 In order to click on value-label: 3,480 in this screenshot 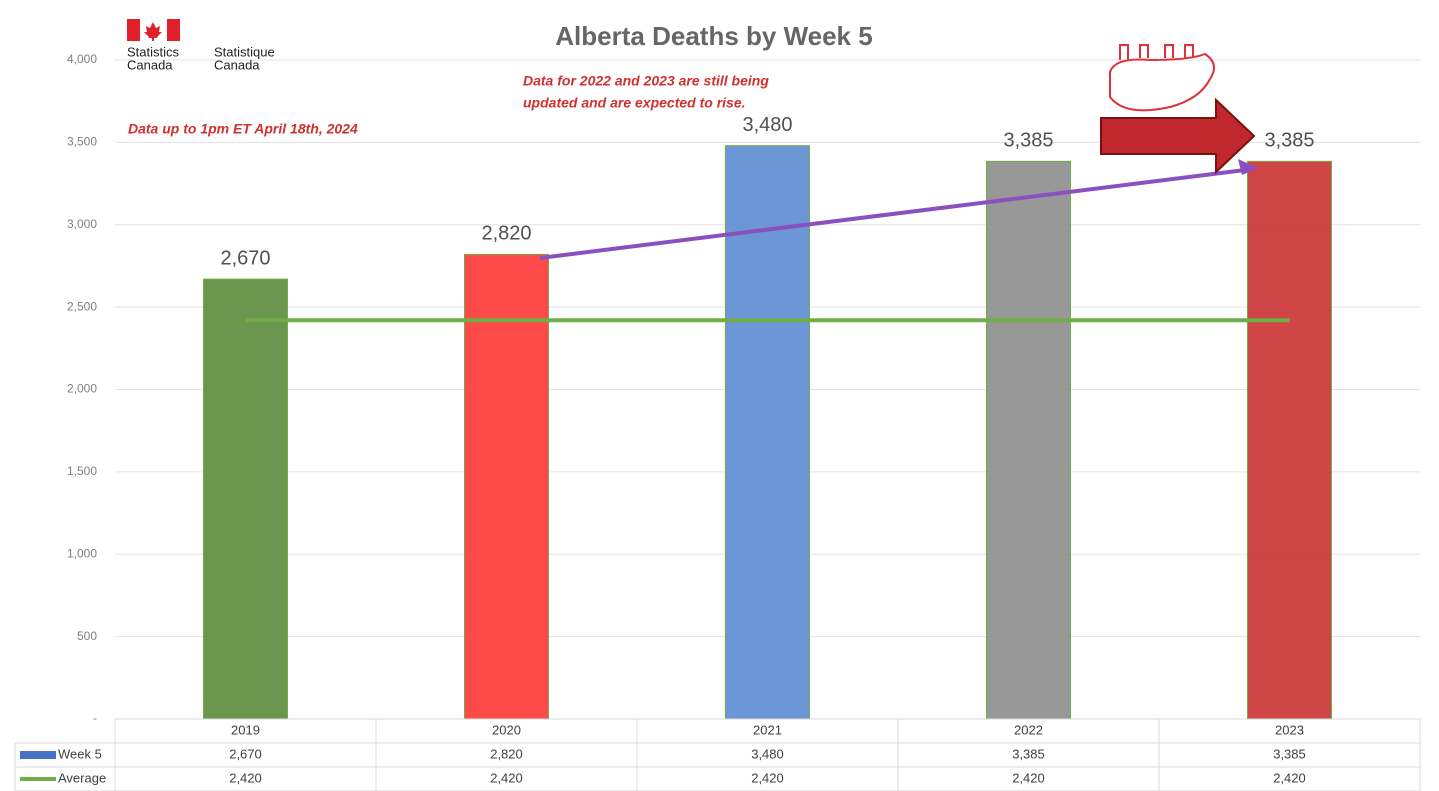, I will do `click(767, 125)`.